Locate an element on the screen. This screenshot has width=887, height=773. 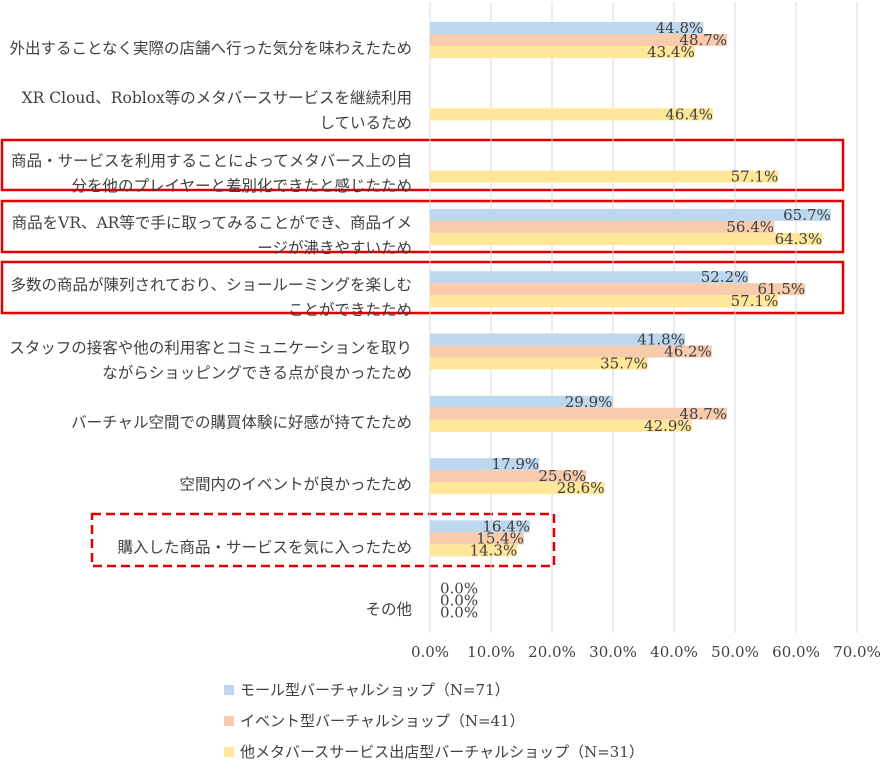
legend-label: モール型バーチャルショップ（N=71） is located at coordinates (375, 690).